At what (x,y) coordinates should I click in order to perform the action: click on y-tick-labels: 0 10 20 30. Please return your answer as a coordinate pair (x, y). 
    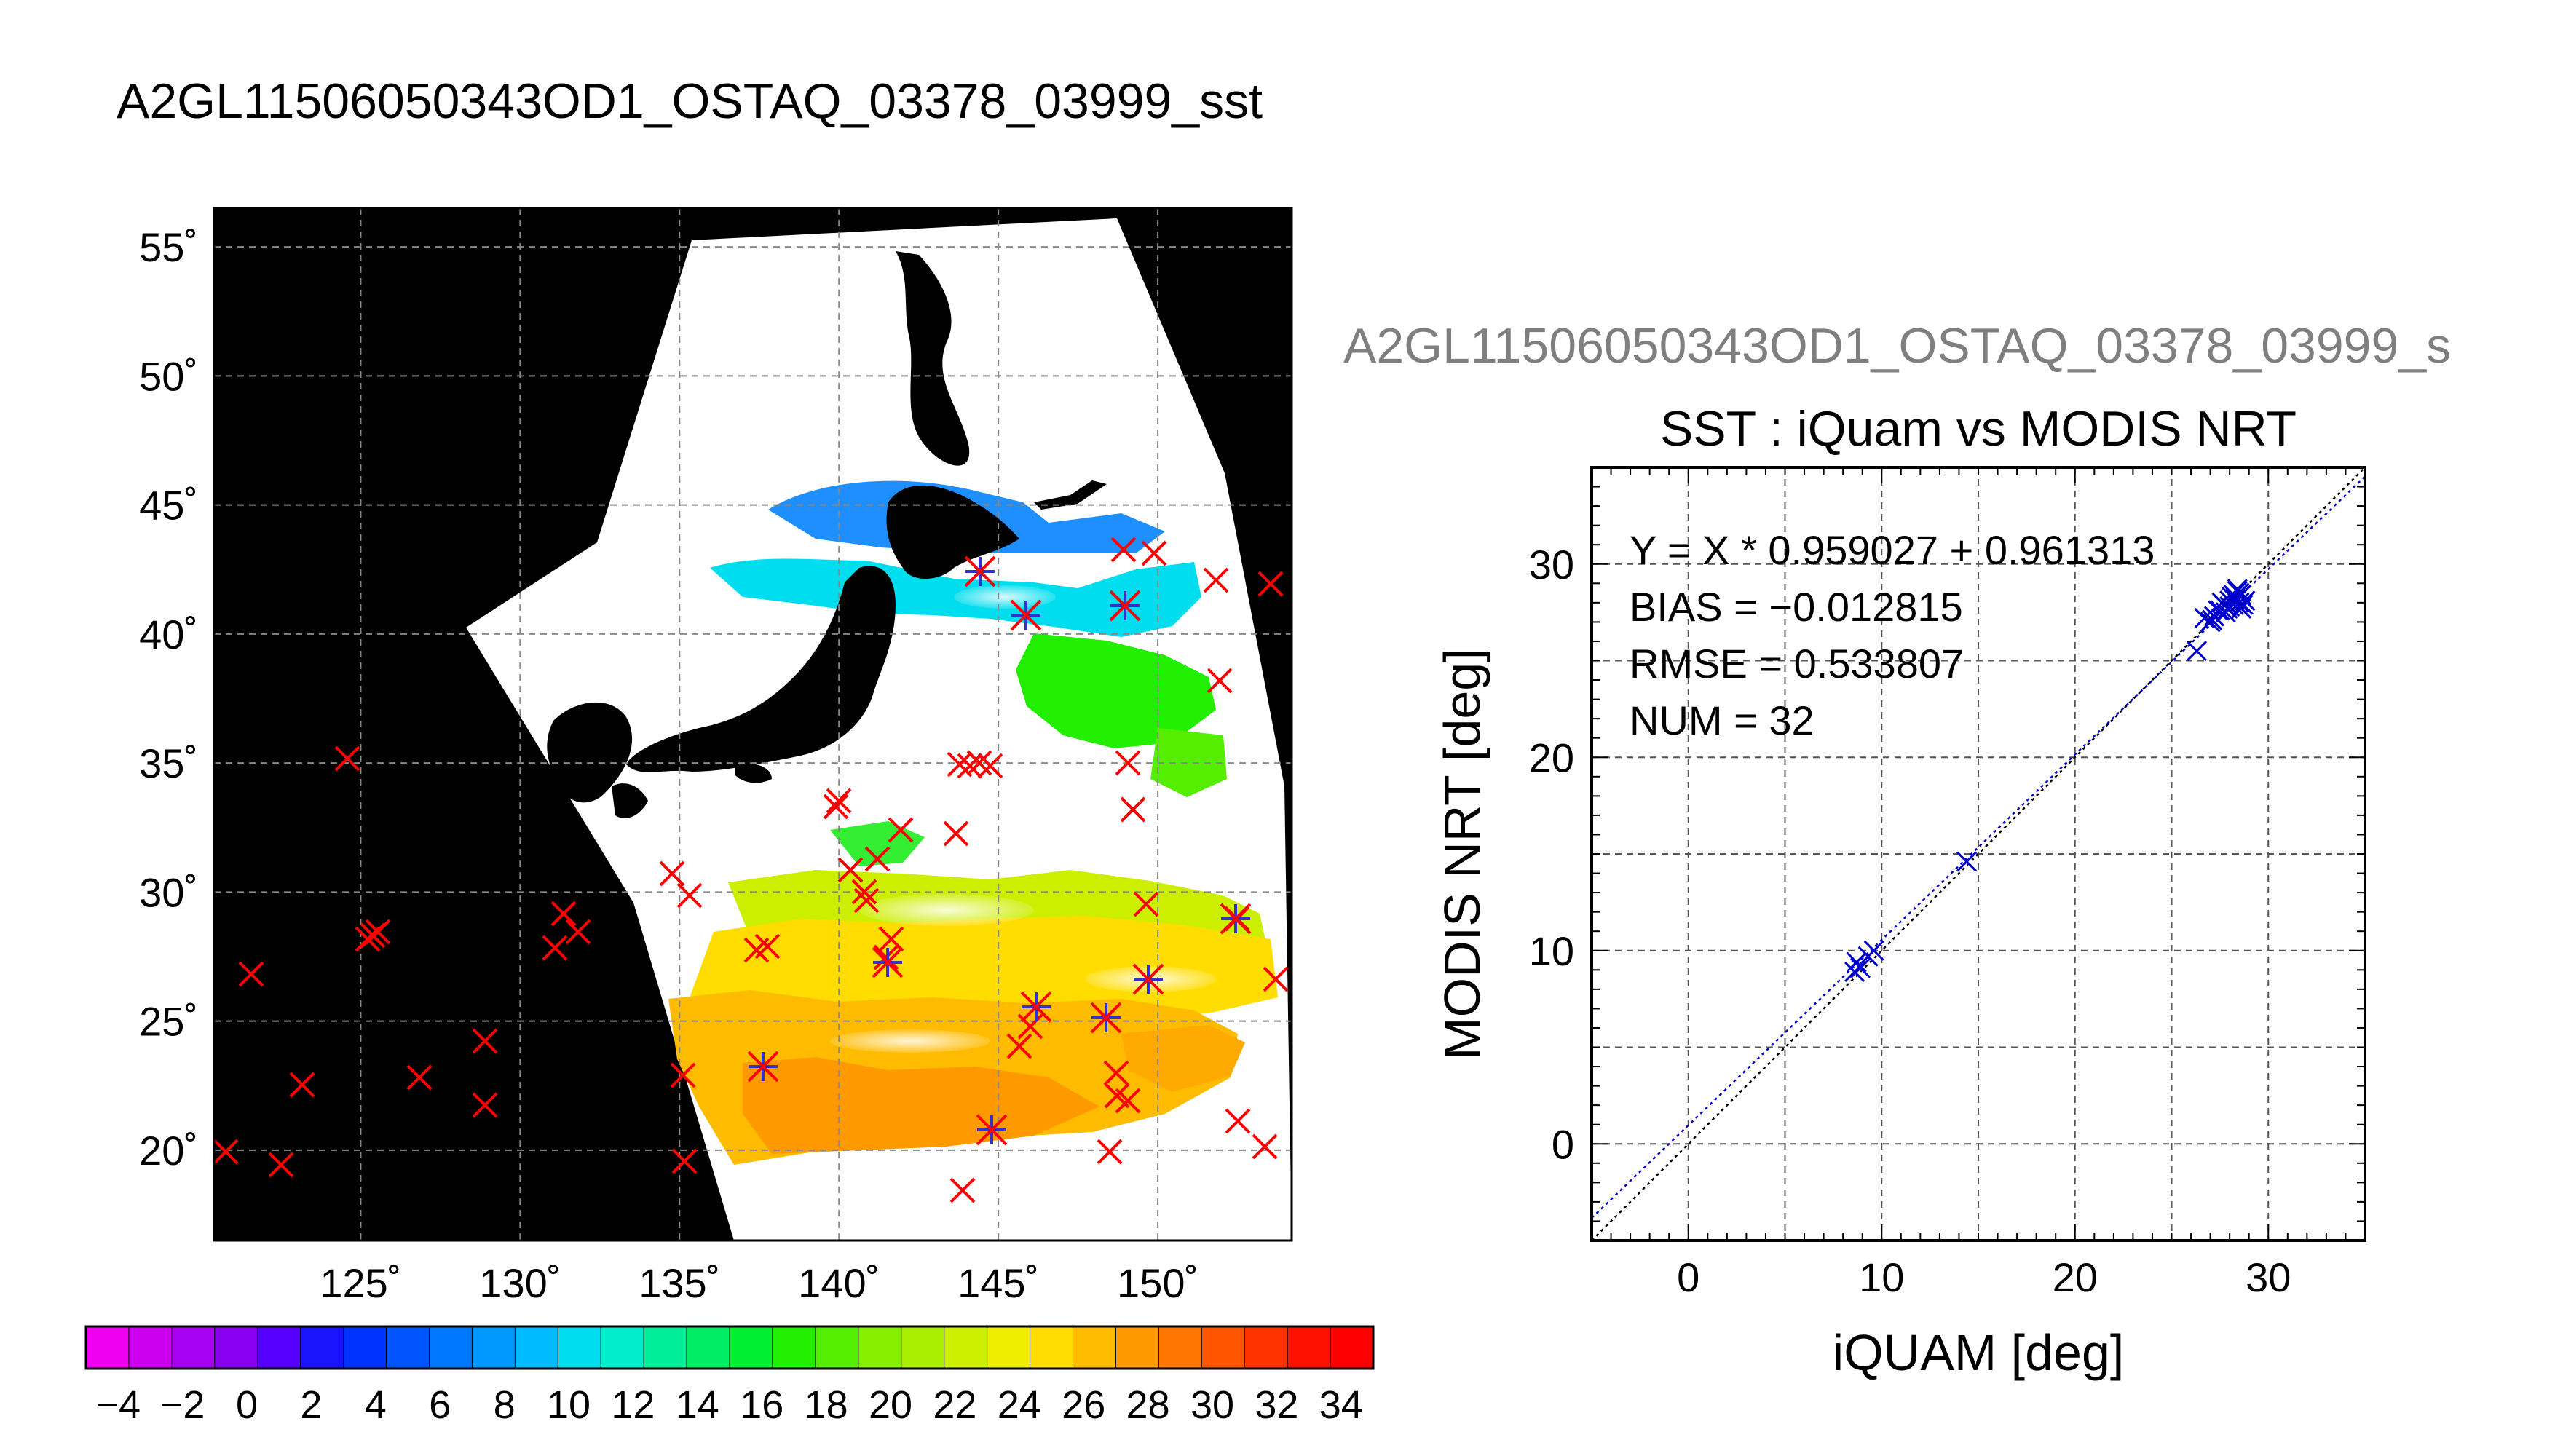
    Looking at the image, I should click on (1551, 855).